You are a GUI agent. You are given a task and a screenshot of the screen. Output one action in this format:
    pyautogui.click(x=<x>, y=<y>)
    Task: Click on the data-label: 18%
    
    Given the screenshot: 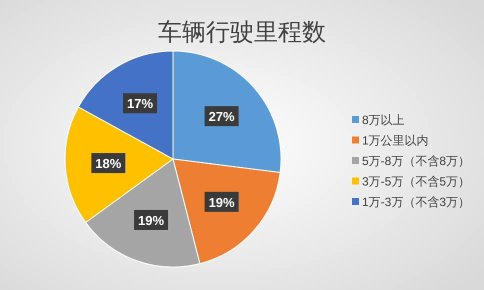 What is the action you would take?
    pyautogui.click(x=108, y=164)
    